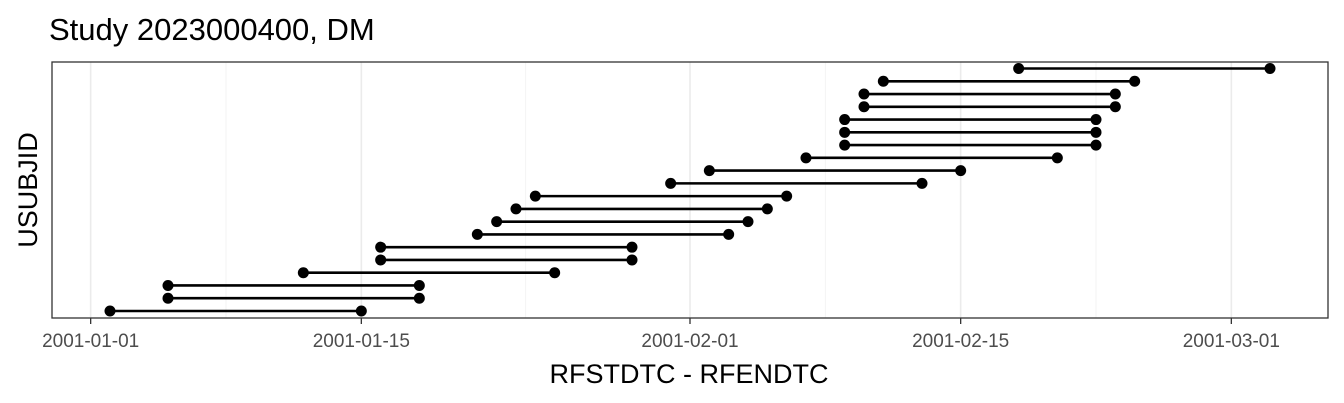 Image resolution: width=1344 pixels, height=403 pixels. I want to click on x-tick-label: 2001-02-01, so click(689, 341).